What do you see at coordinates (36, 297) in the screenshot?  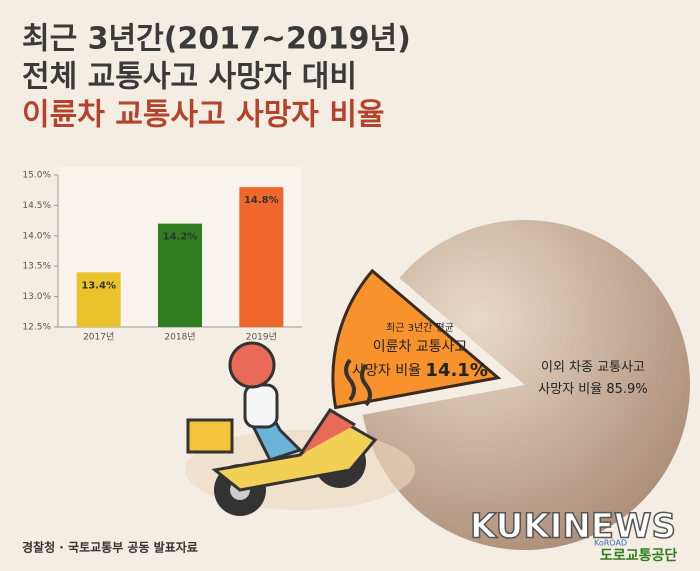 I see `y-tick-label: 13.0%` at bounding box center [36, 297].